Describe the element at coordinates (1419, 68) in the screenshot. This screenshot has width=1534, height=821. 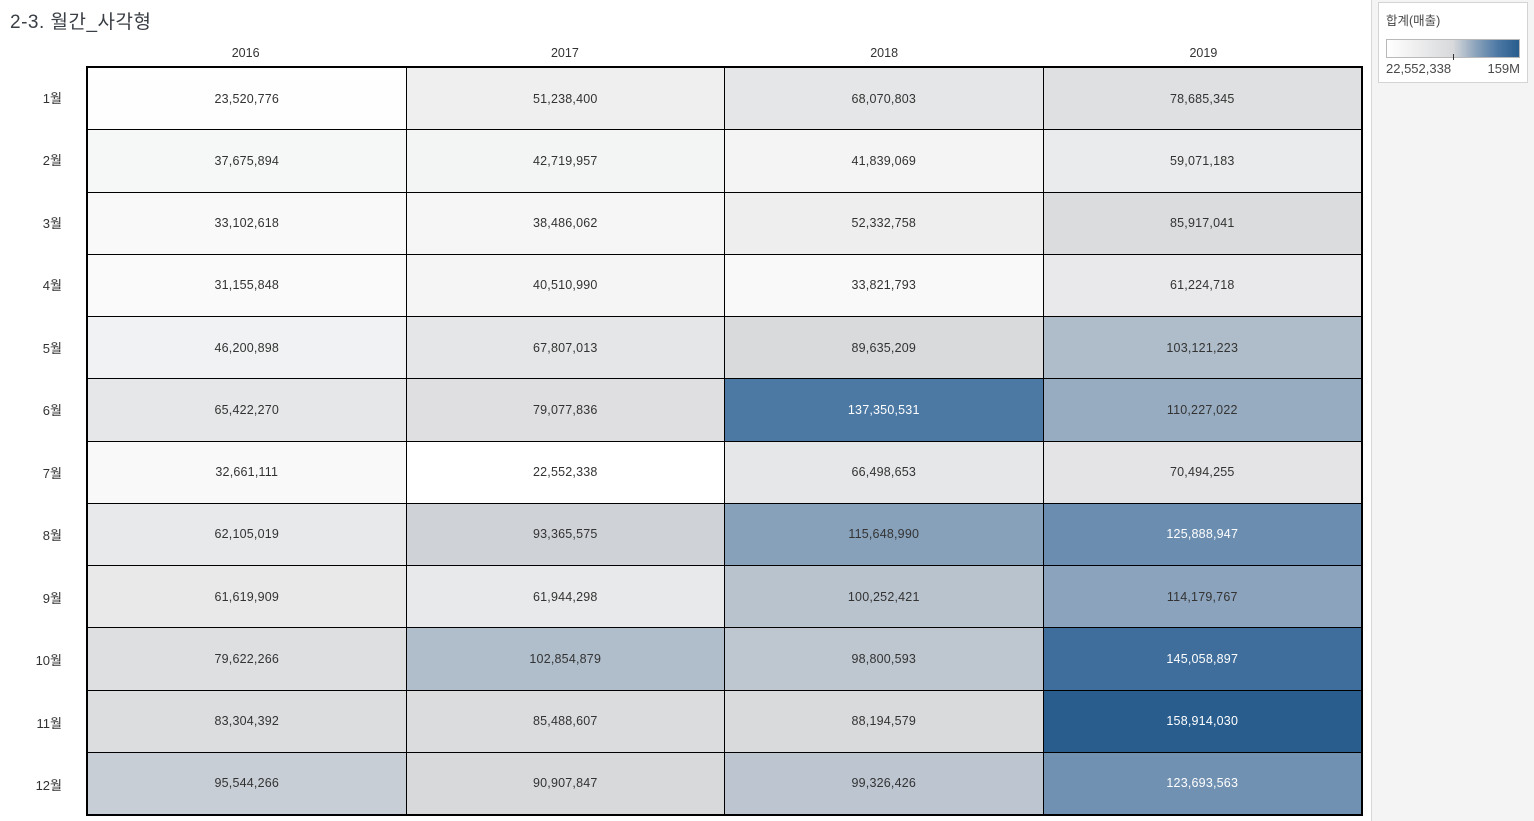
I see `legend-min-label: 22,552,338` at that location.